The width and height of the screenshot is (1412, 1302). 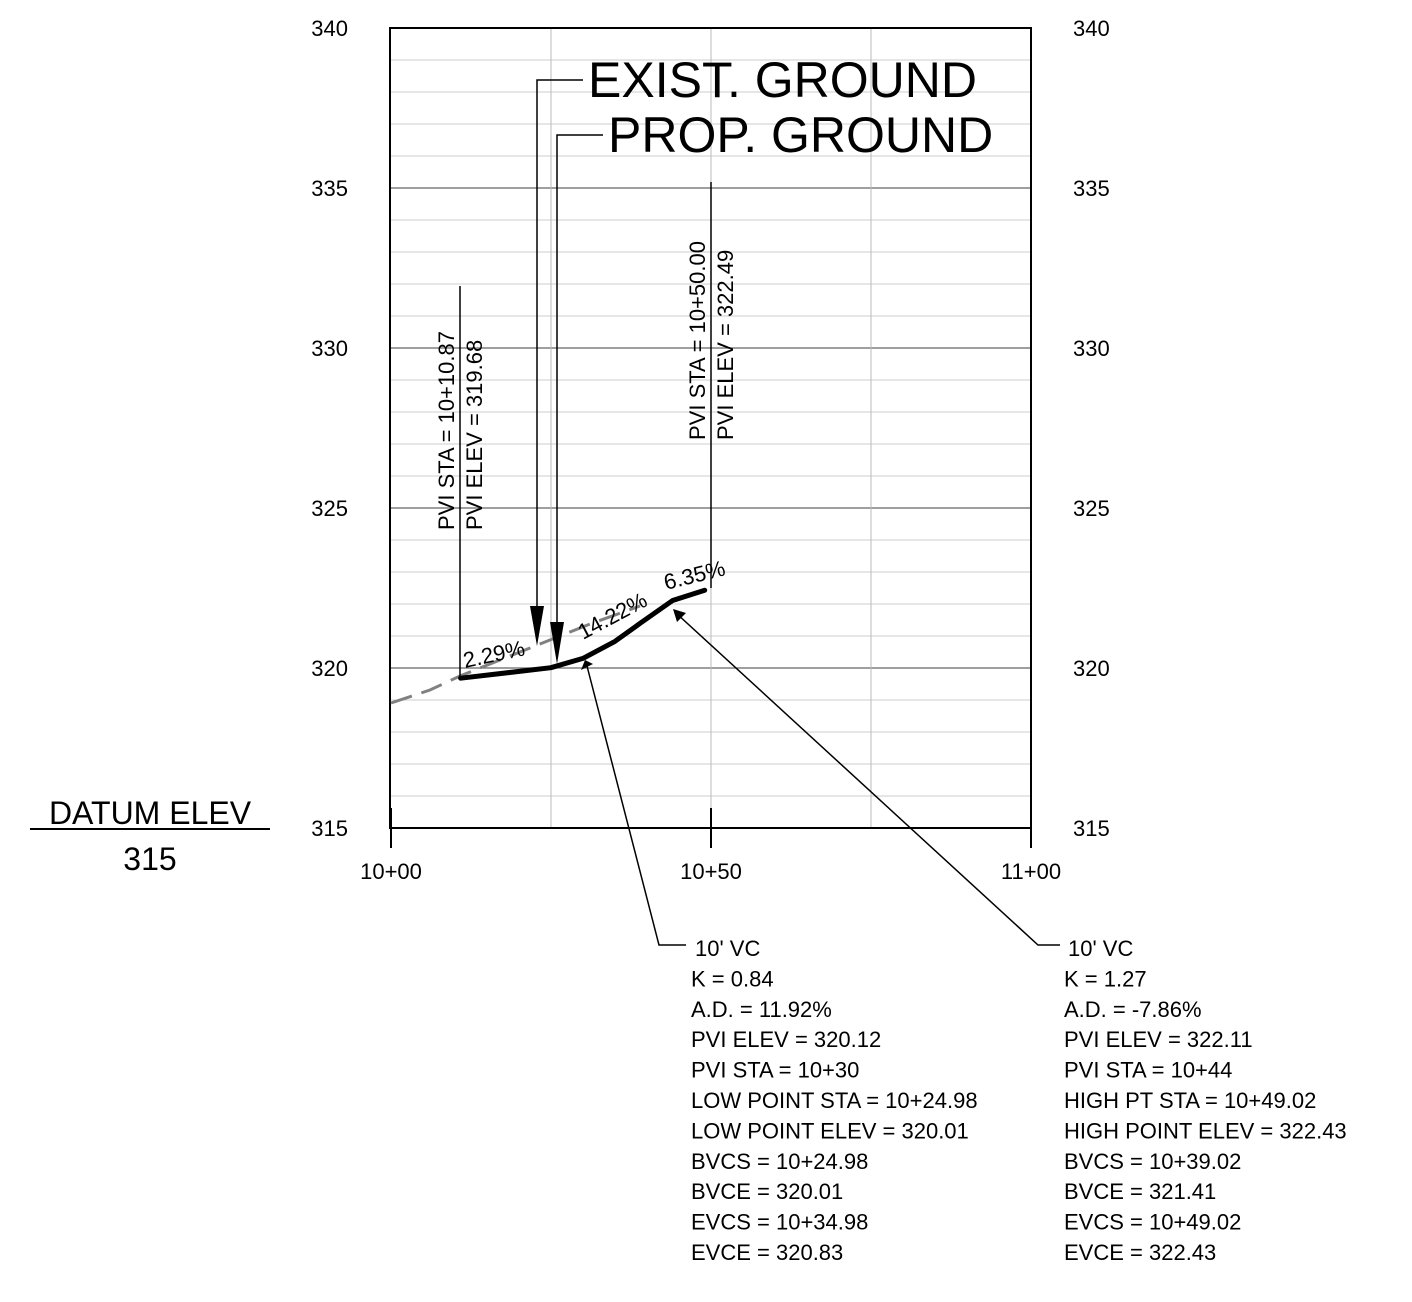 What do you see at coordinates (732, 978) in the screenshot?
I see `vc-info-line: K = 0.84` at bounding box center [732, 978].